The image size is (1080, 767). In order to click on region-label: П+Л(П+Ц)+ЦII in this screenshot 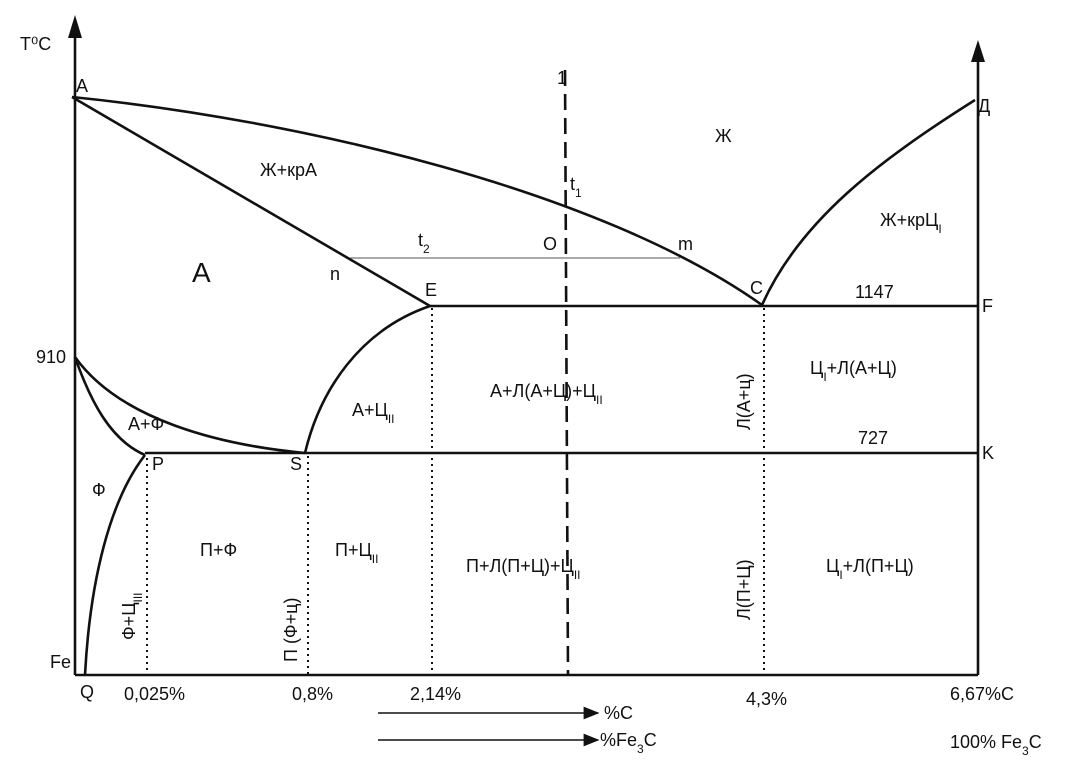, I will do `click(523, 569)`.